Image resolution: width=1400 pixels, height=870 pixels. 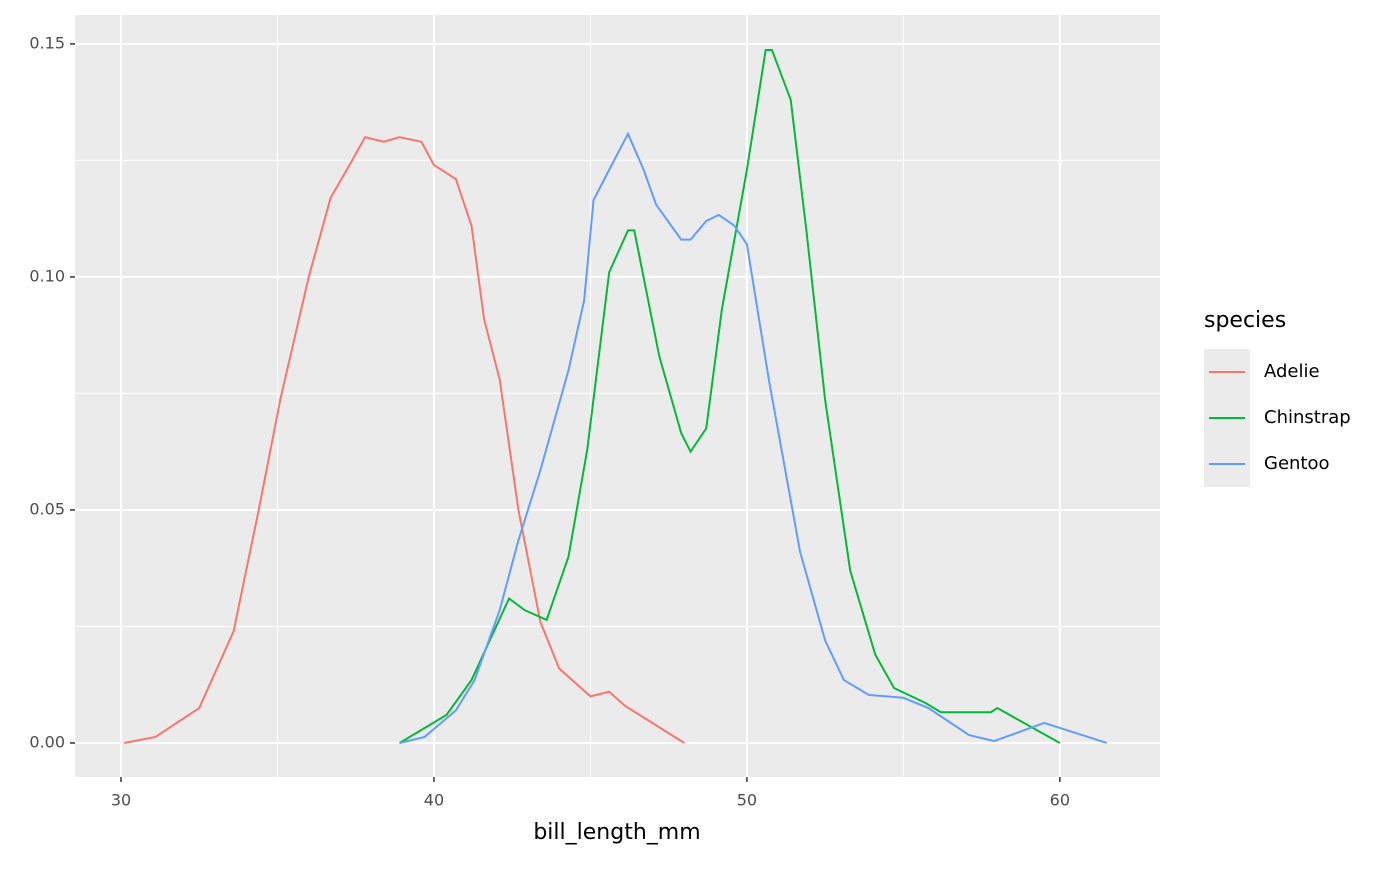 I want to click on legend-title: species, so click(x=1245, y=320).